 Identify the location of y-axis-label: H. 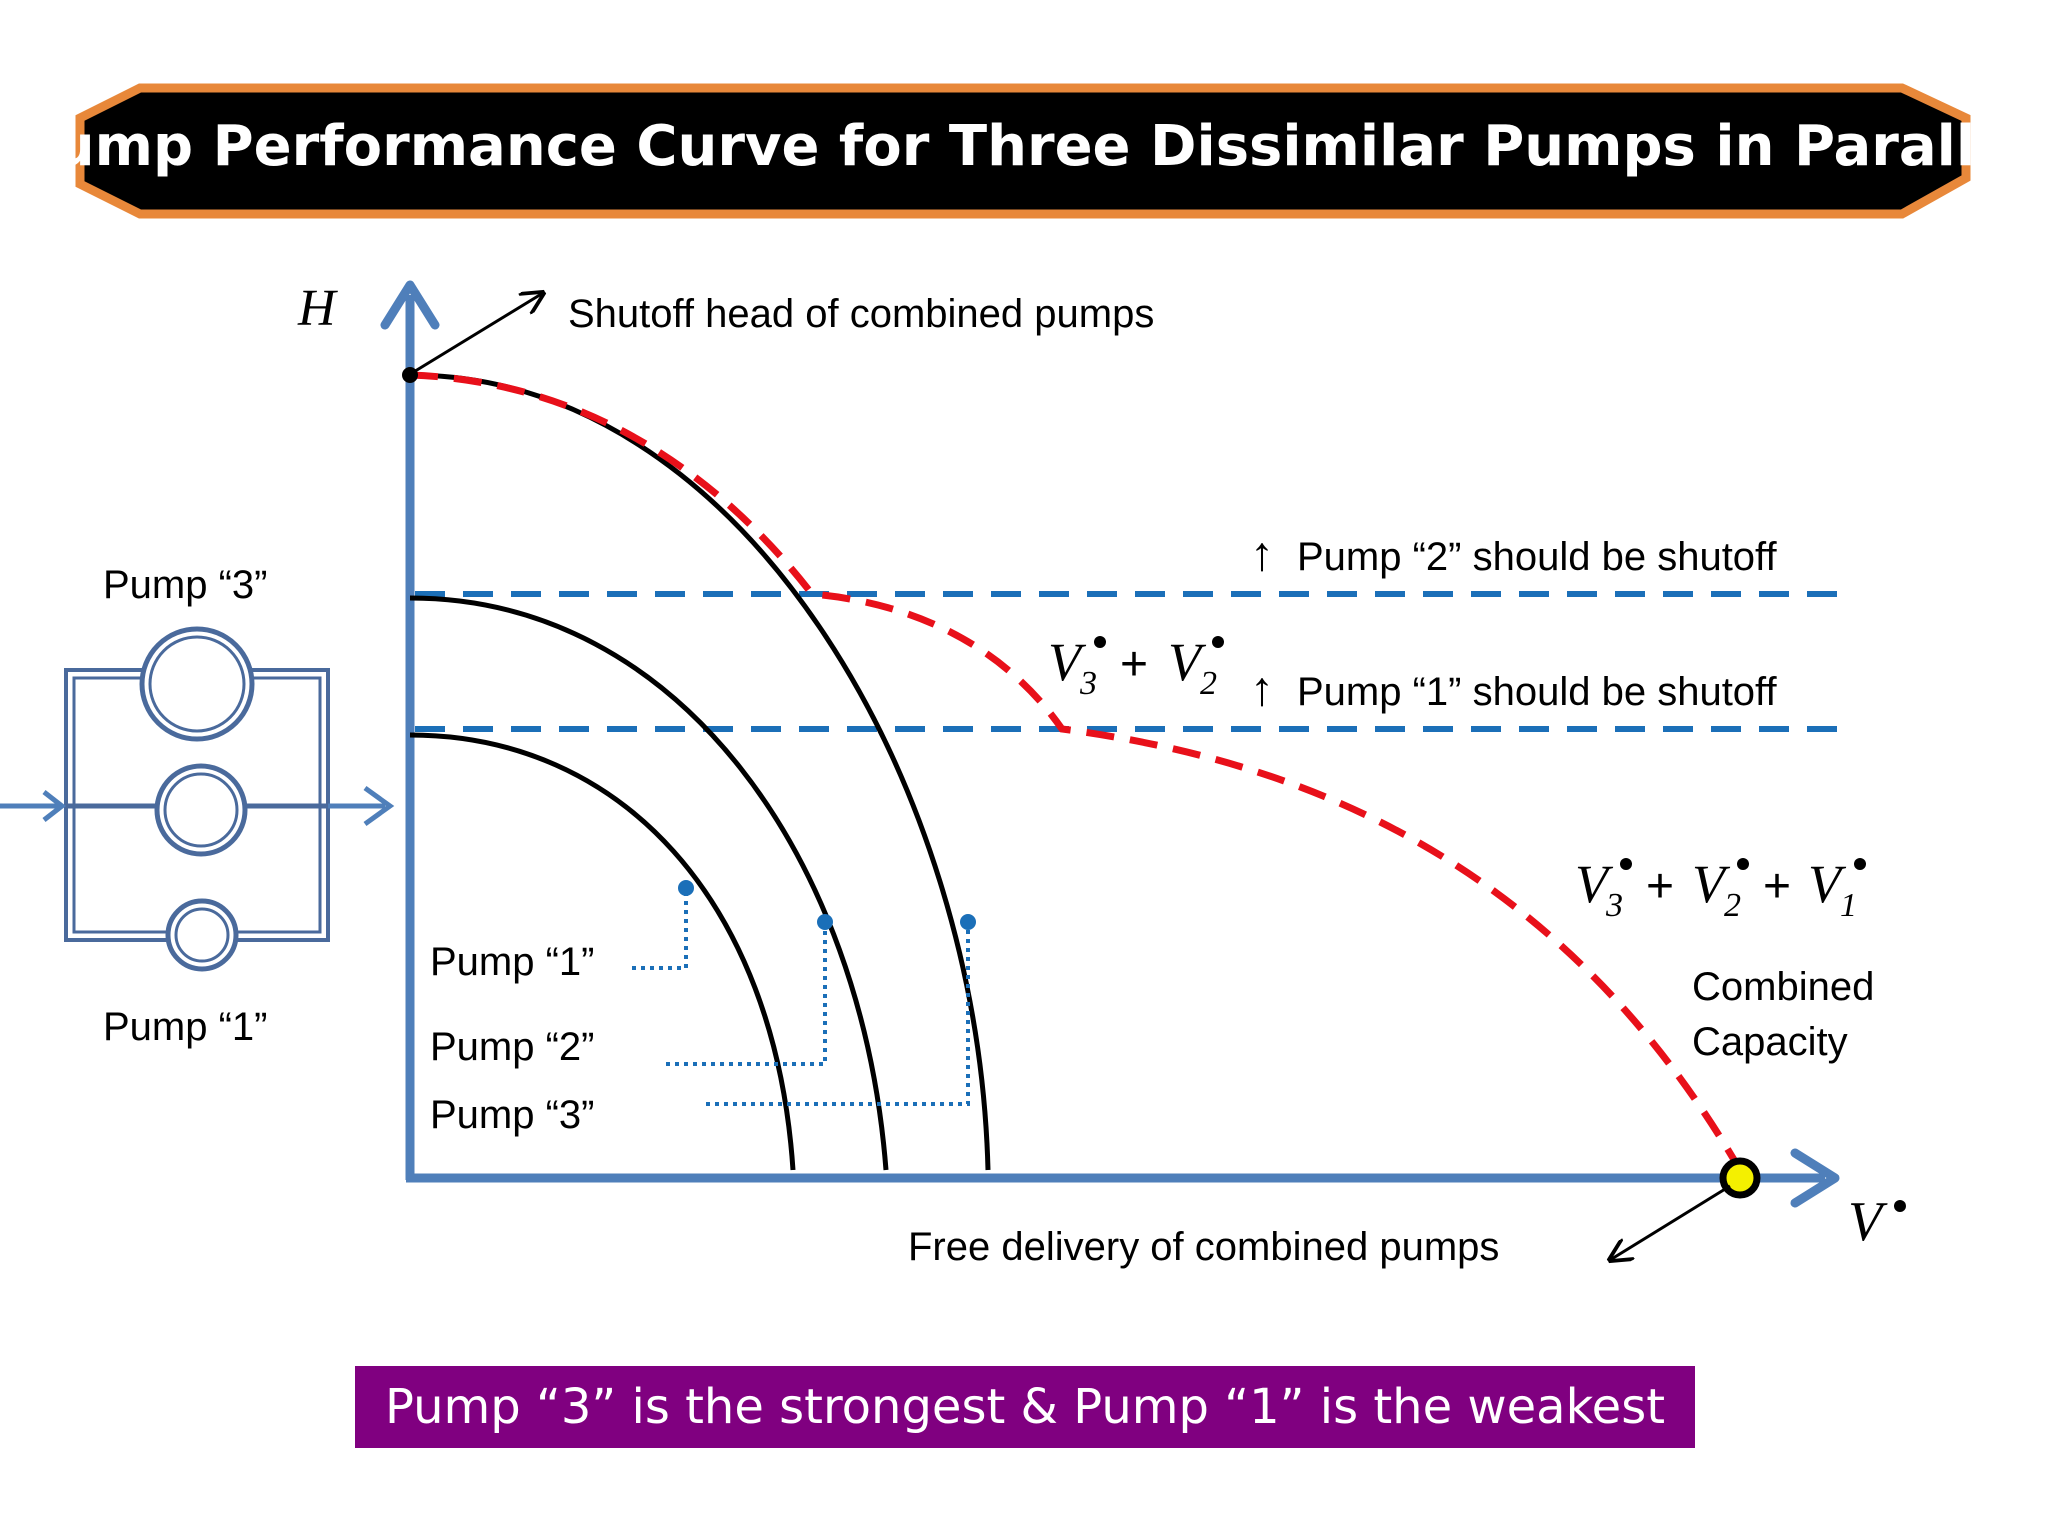
(317, 308).